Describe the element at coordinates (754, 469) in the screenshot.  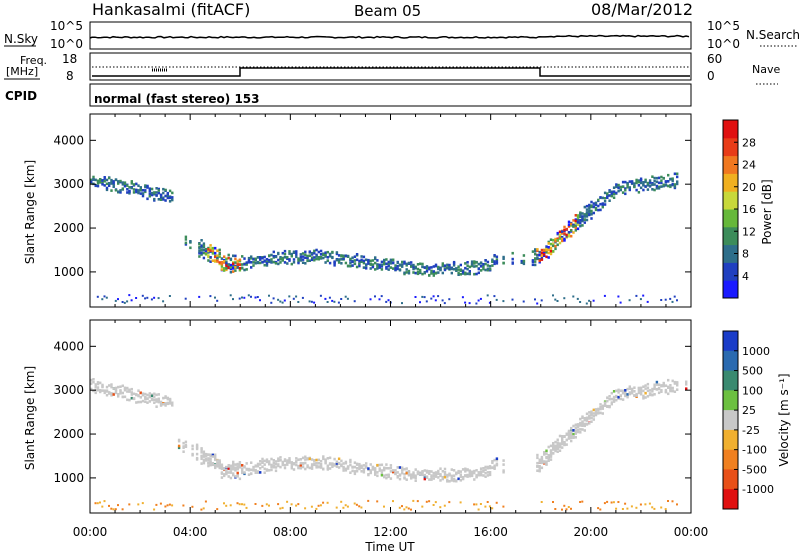
I see `colorbar-tick-label: -500` at that location.